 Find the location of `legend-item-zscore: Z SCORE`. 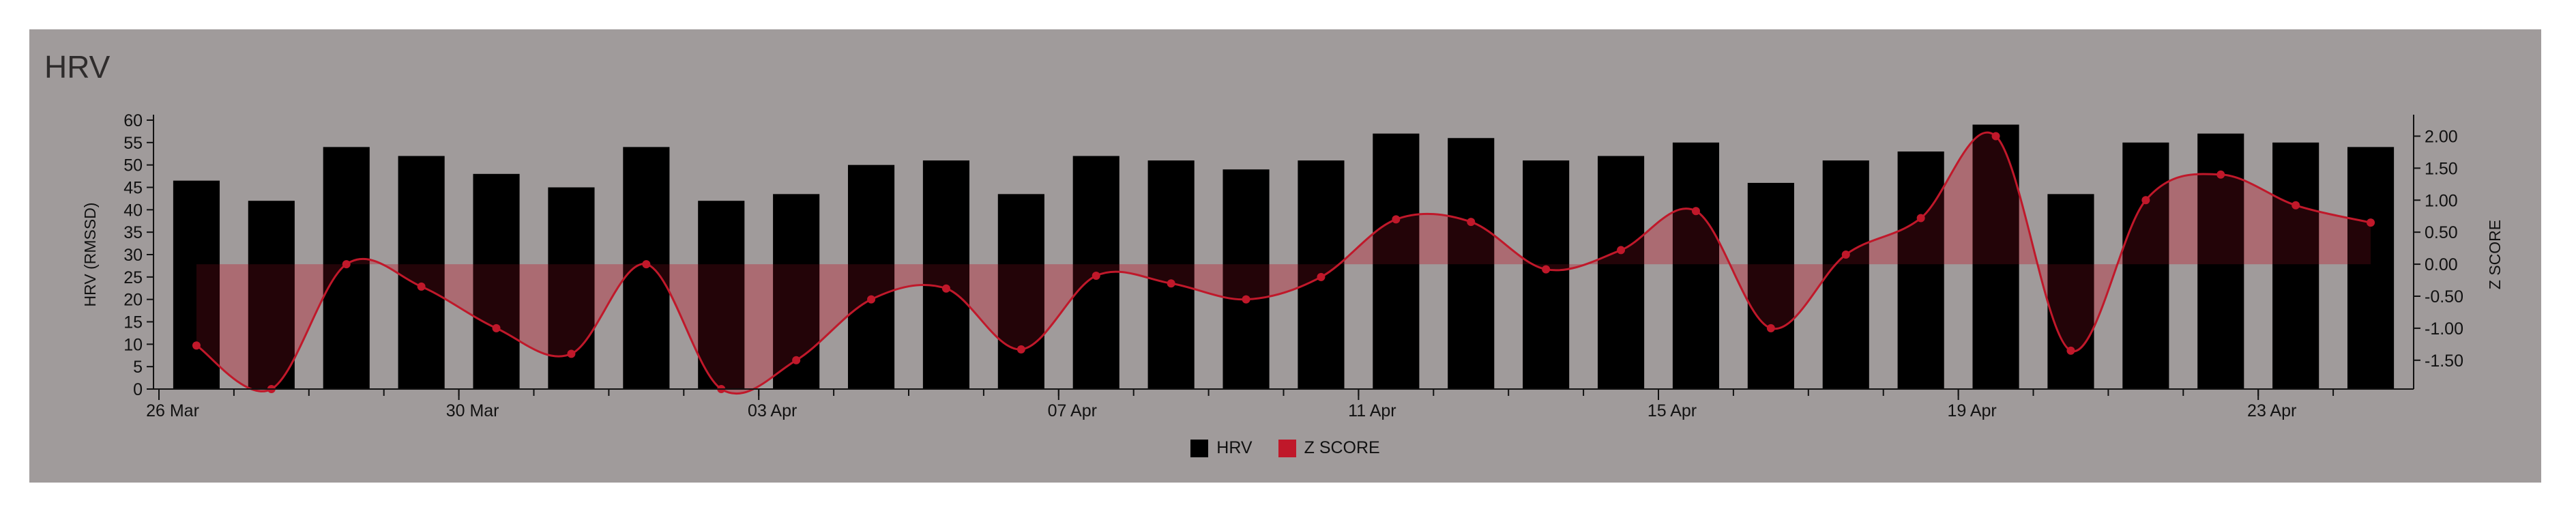

legend-item-zscore: Z SCORE is located at coordinates (1329, 448).